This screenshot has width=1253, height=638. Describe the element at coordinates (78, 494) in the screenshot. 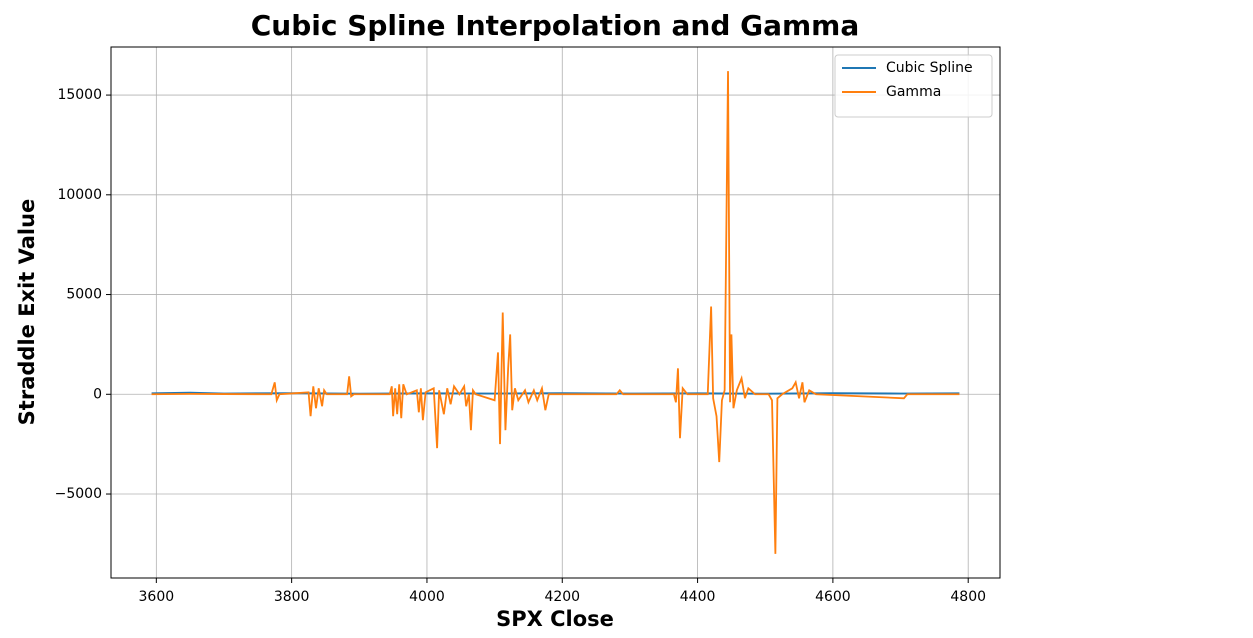

I see `y-tick-label: −5000` at that location.